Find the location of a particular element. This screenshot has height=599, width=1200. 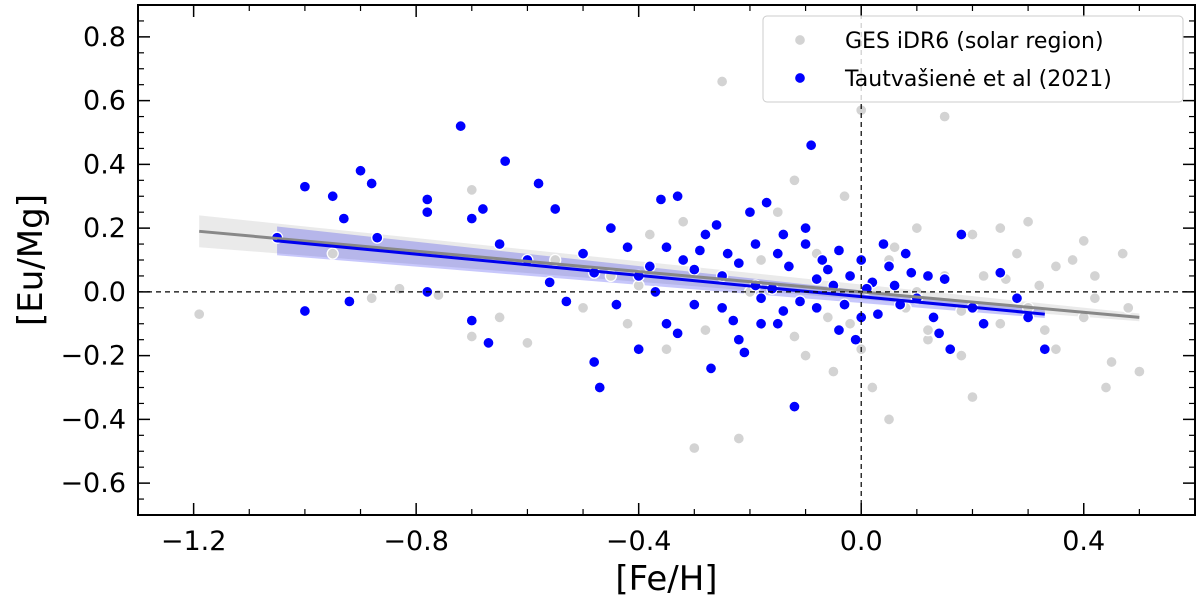

legend-label-0: GES iDR6 (solar region) is located at coordinates (974, 41).